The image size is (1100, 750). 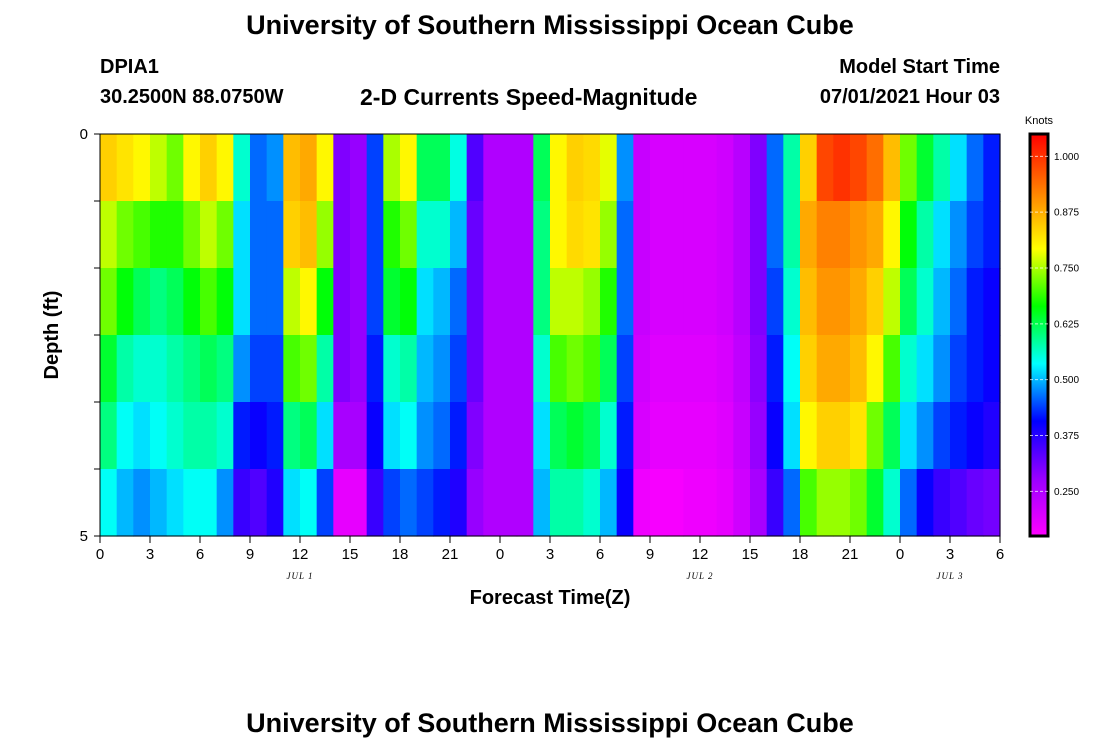 What do you see at coordinates (1066, 380) in the screenshot?
I see `colorbar-tick-label: 0.500` at bounding box center [1066, 380].